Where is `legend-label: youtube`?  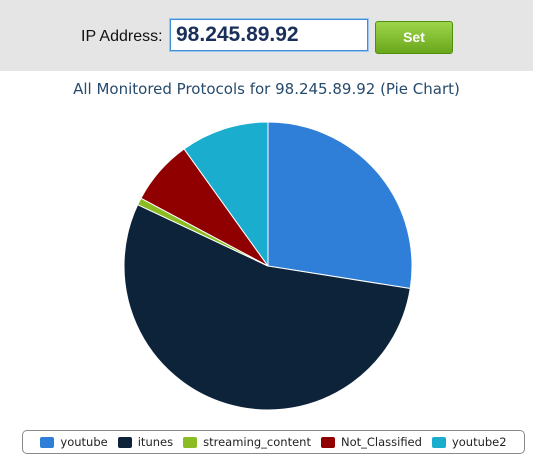
legend-label: youtube is located at coordinates (84, 442).